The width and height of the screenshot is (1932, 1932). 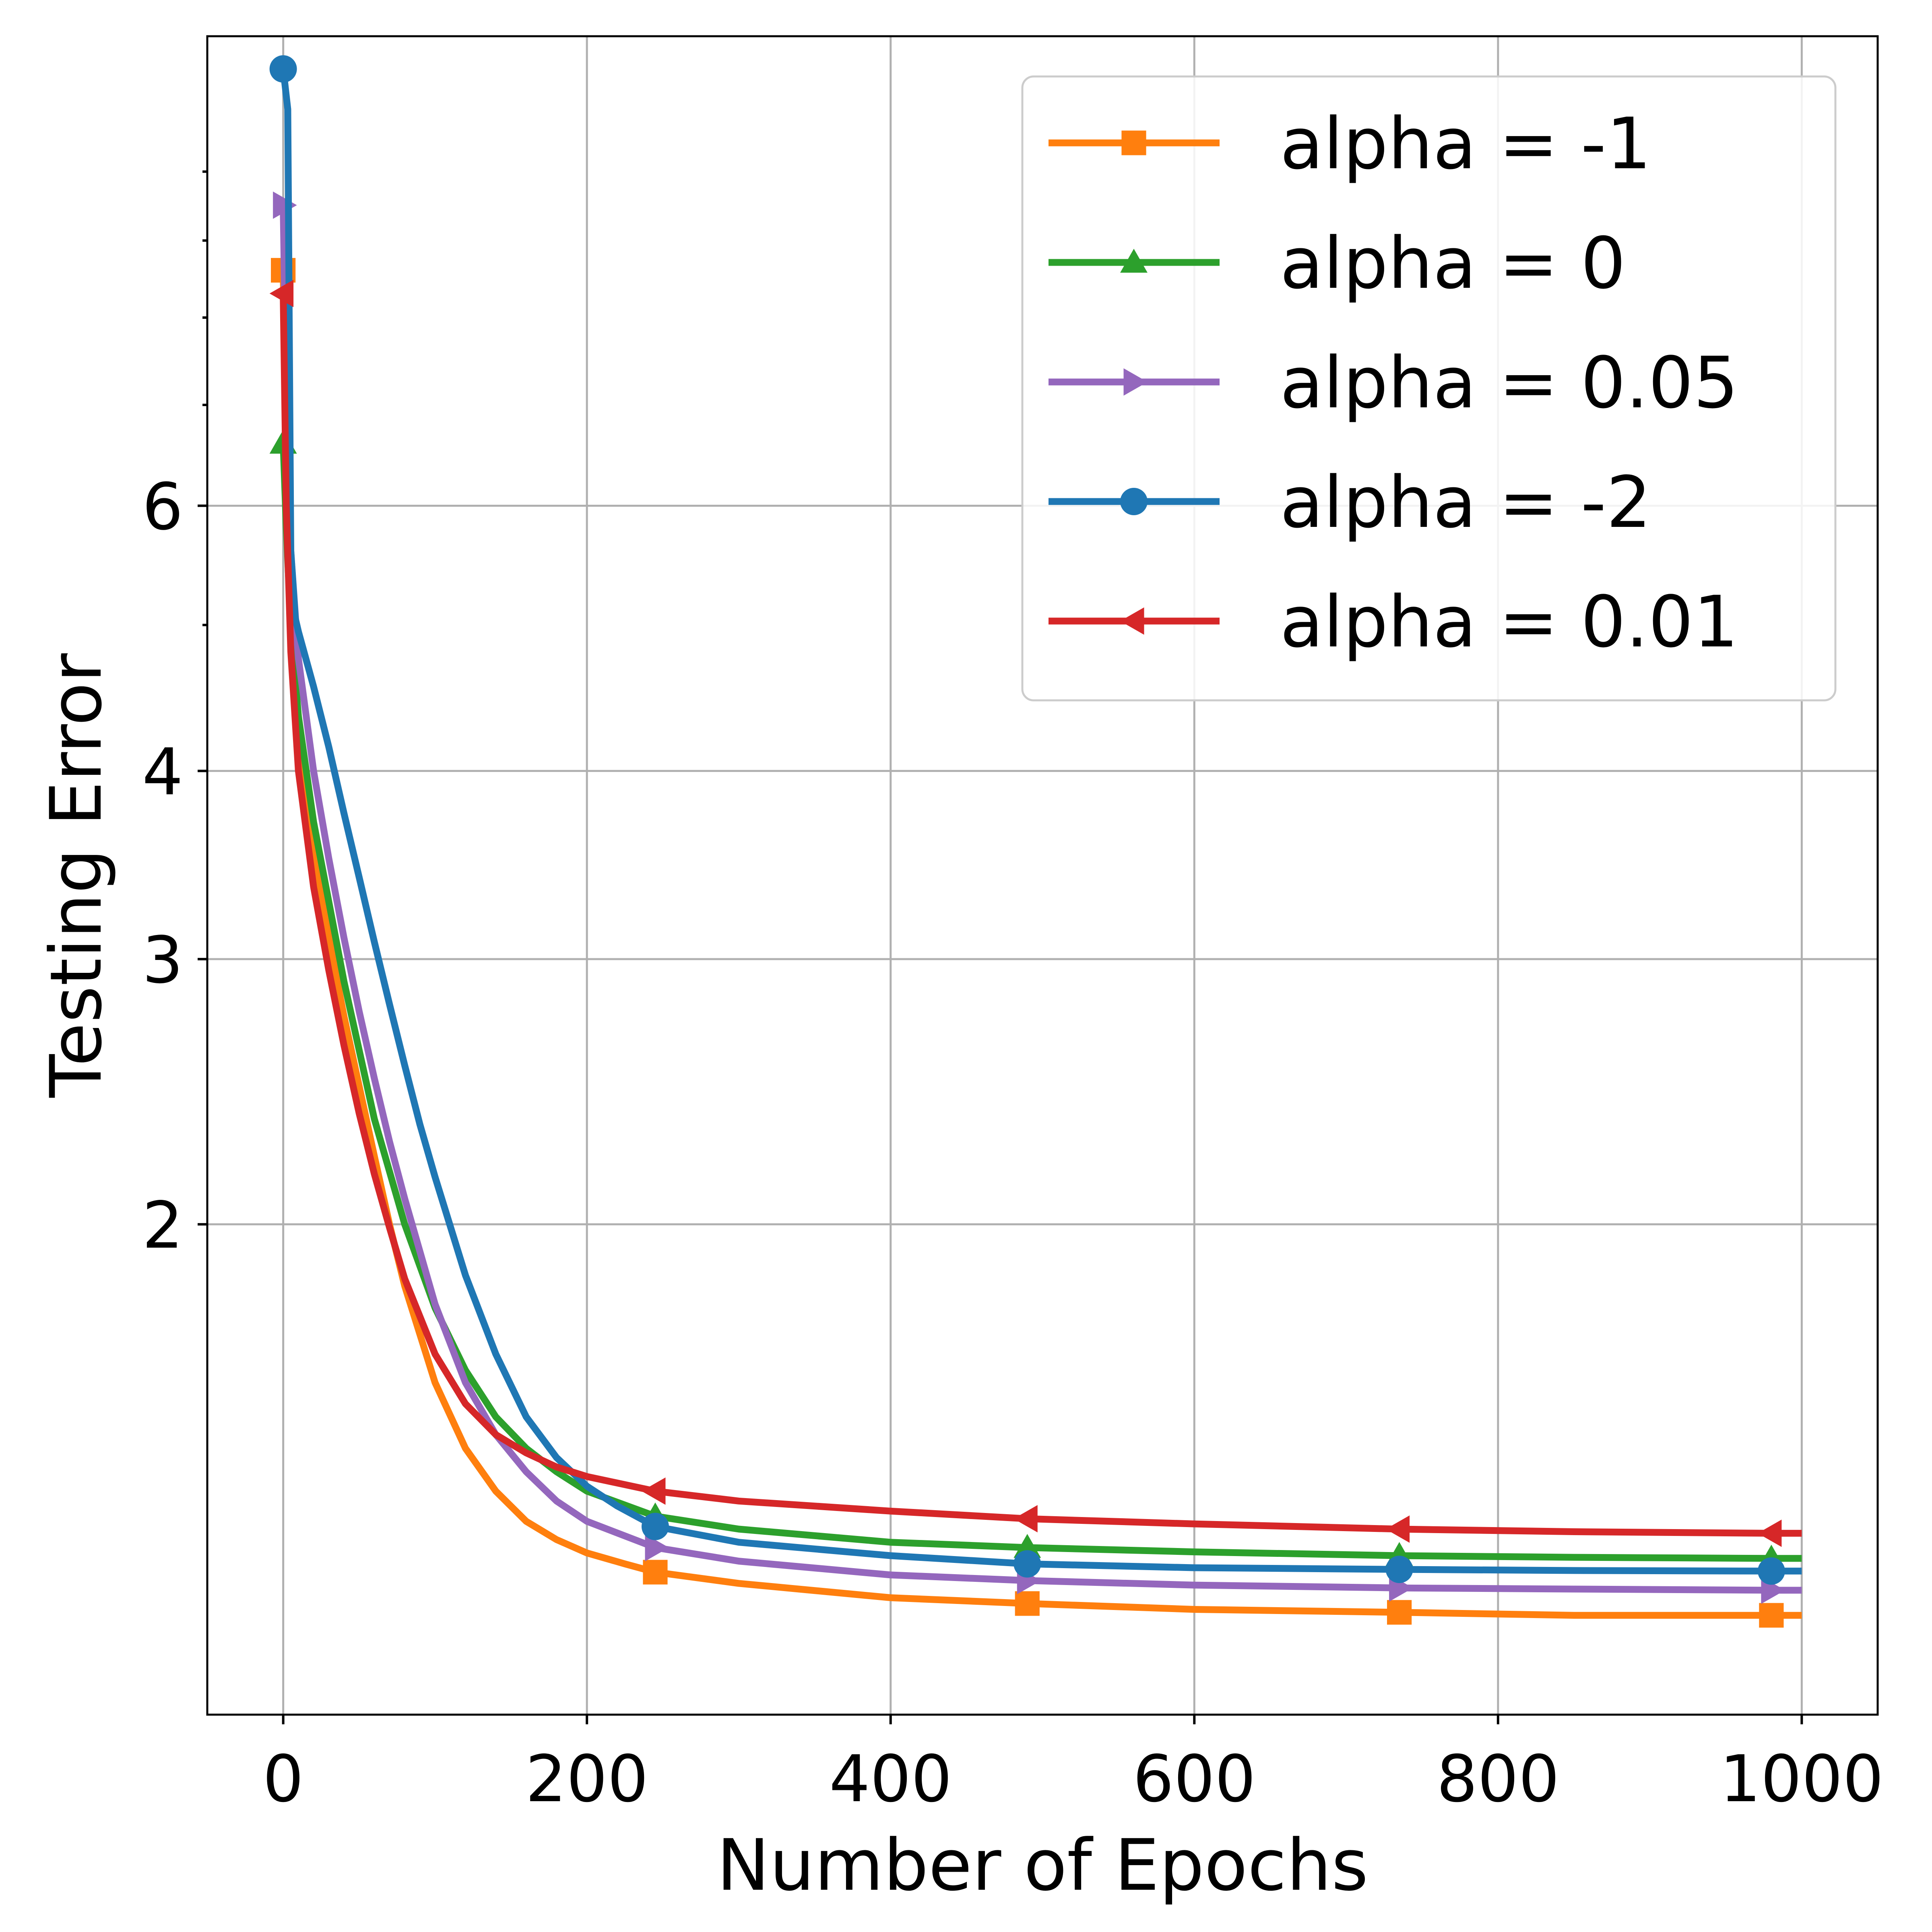 What do you see at coordinates (162, 1225) in the screenshot?
I see `y-tick-label: 2` at bounding box center [162, 1225].